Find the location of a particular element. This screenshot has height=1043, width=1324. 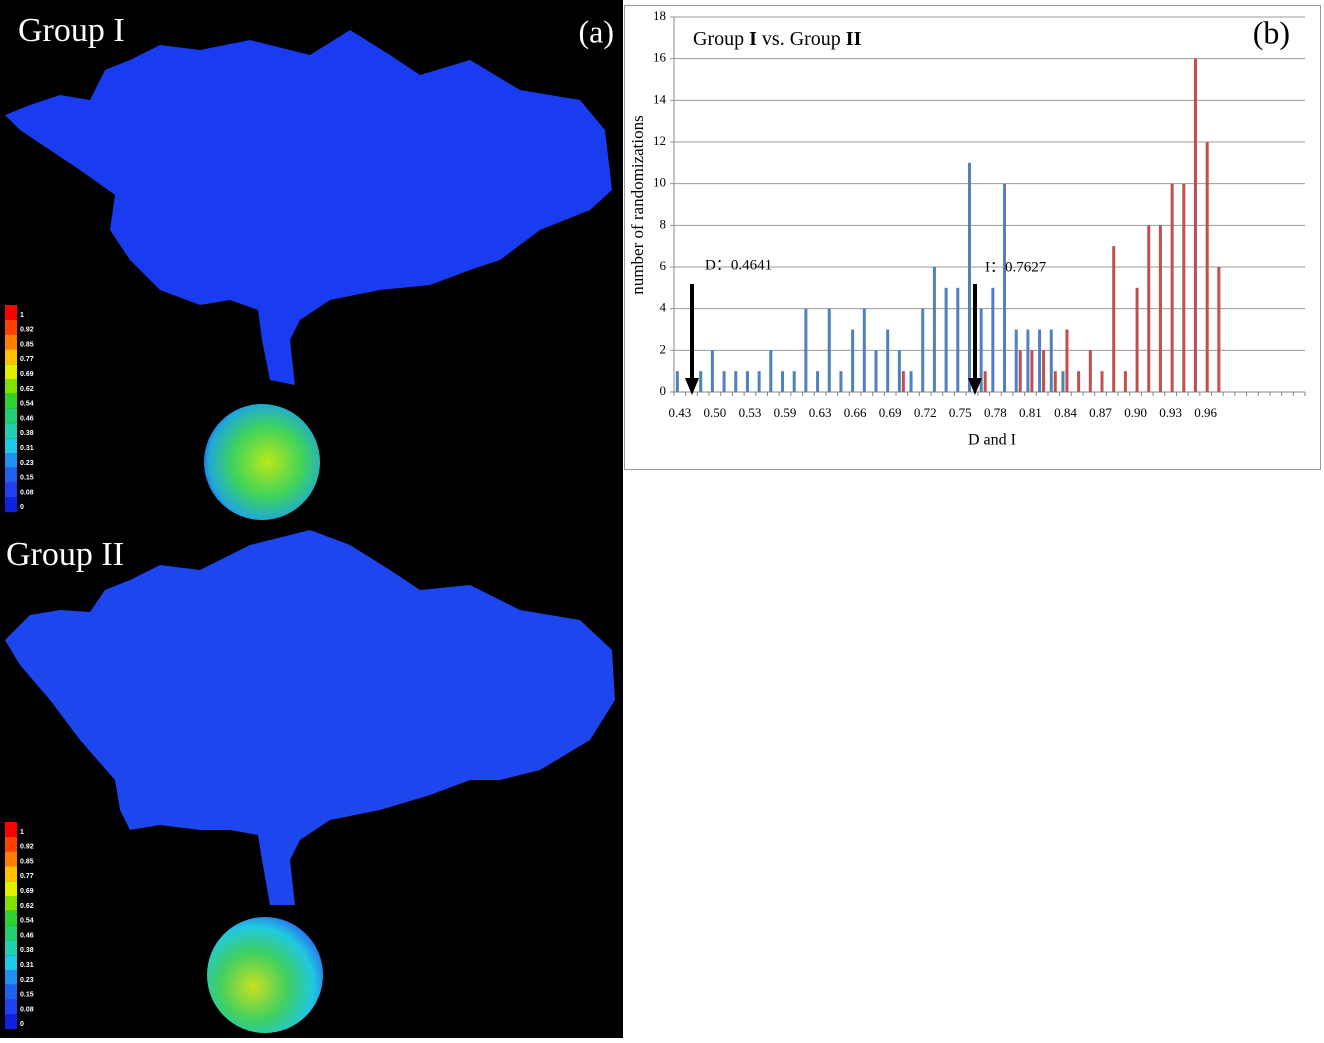

panel-label: (b) is located at coordinates (1271, 32).